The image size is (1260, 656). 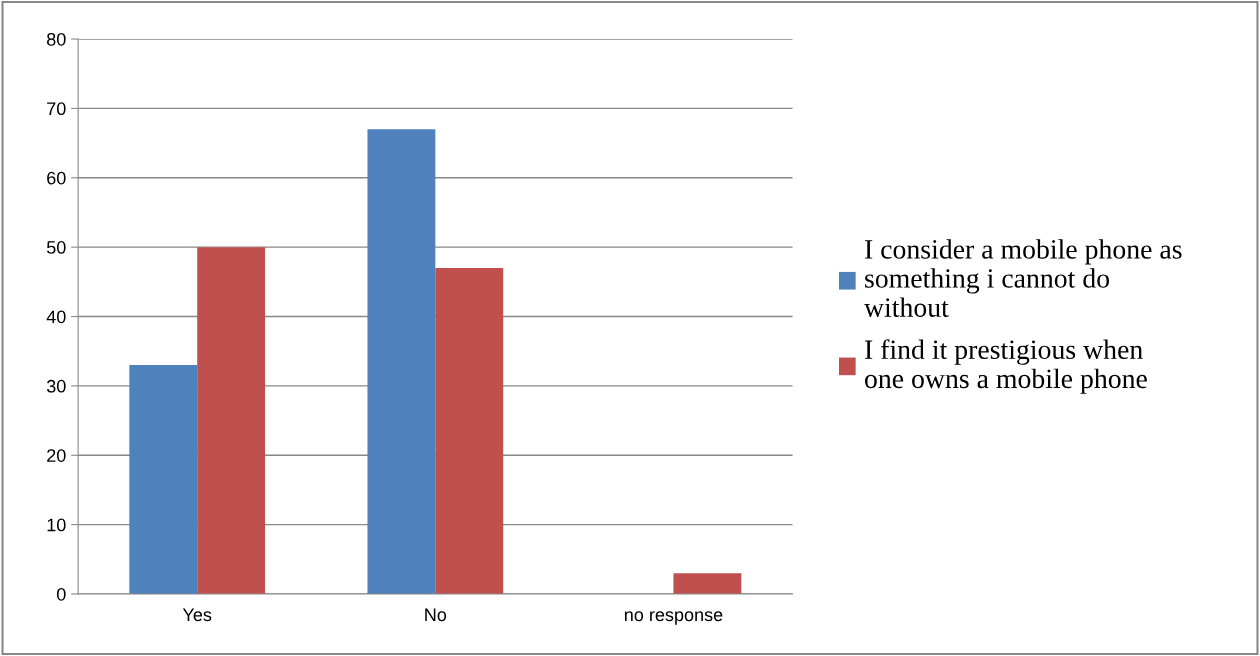 What do you see at coordinates (673, 618) in the screenshot?
I see `x-tick-label: no response` at bounding box center [673, 618].